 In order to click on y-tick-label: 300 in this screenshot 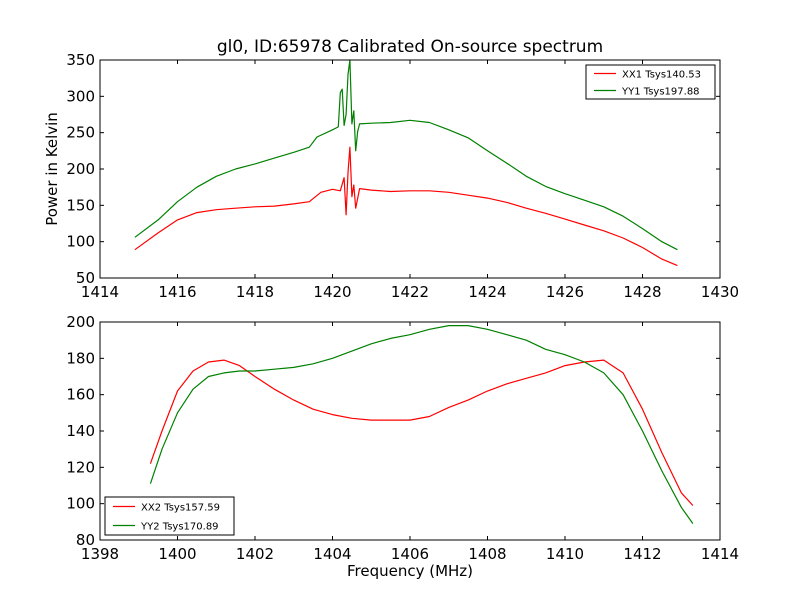, I will do `click(80, 96)`.